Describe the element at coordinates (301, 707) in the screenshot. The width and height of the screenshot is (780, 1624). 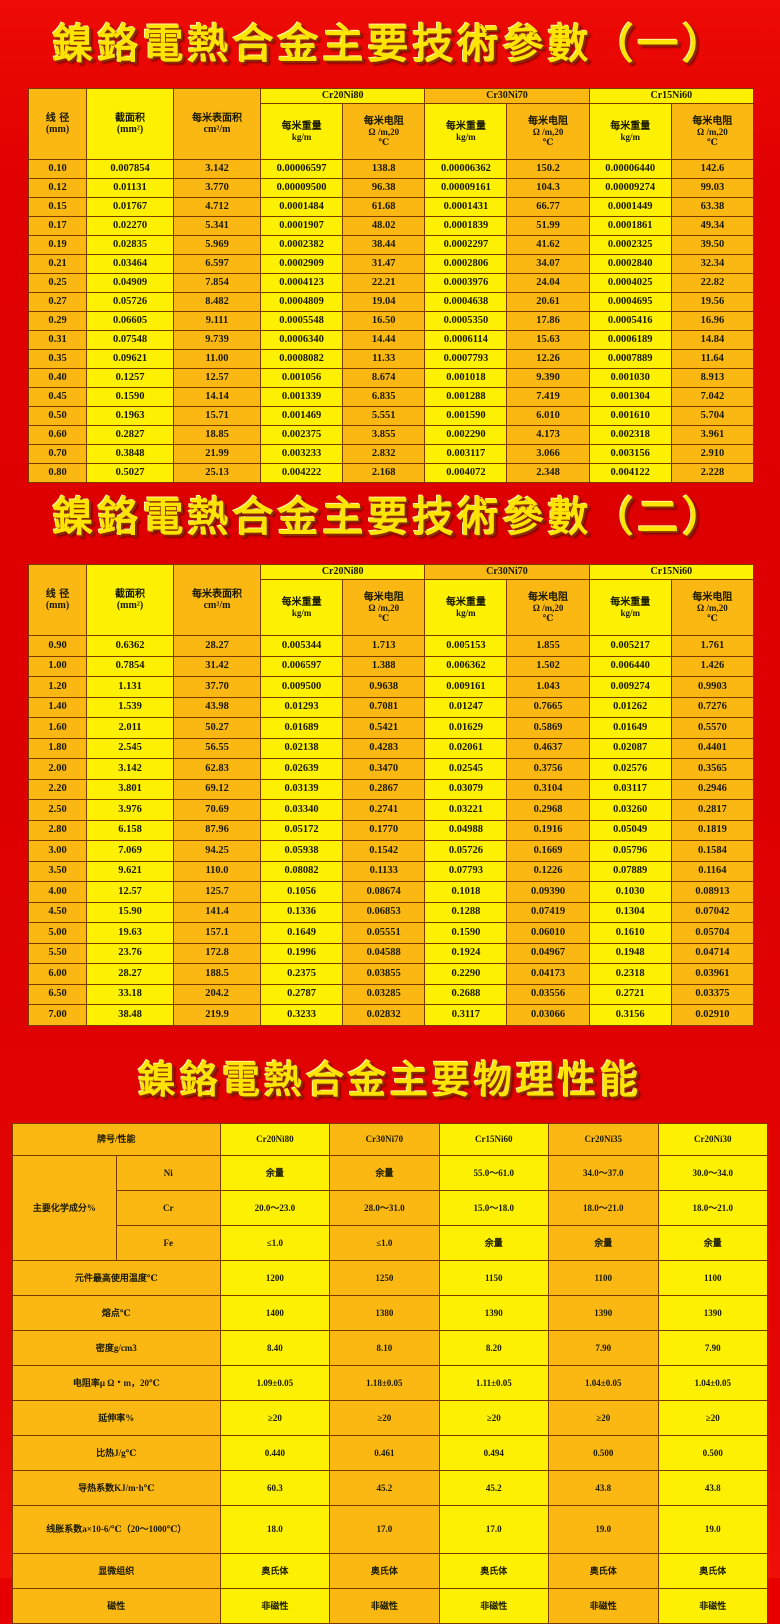
I see `cell-weight-cr20ni80: 0.01293` at that location.